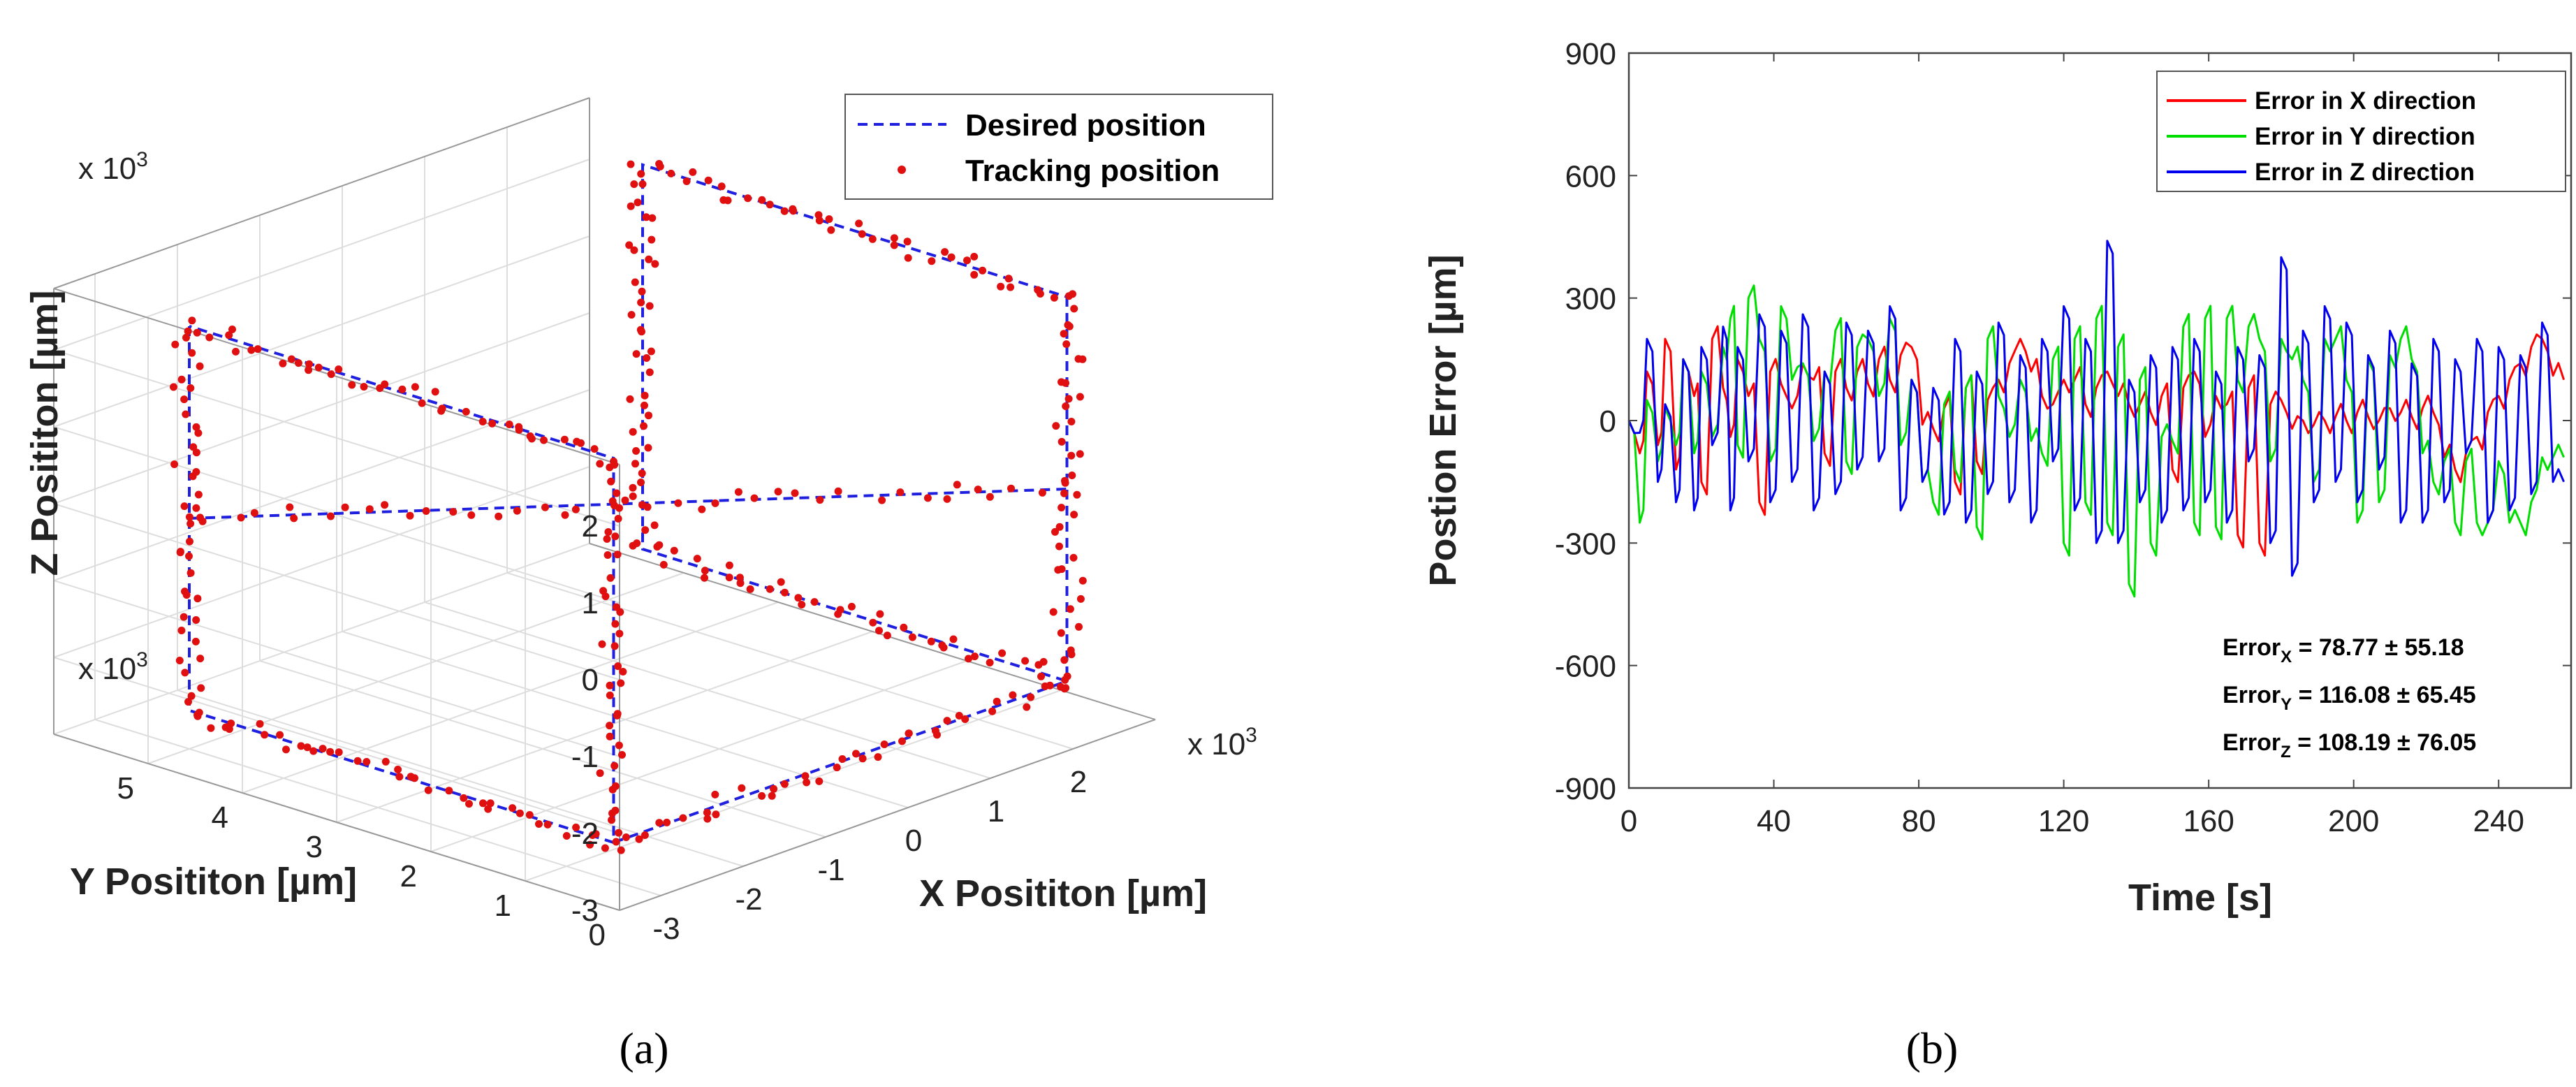 The image size is (2576, 1087). Describe the element at coordinates (408, 876) in the screenshot. I see `y-tick-label: 2` at that location.